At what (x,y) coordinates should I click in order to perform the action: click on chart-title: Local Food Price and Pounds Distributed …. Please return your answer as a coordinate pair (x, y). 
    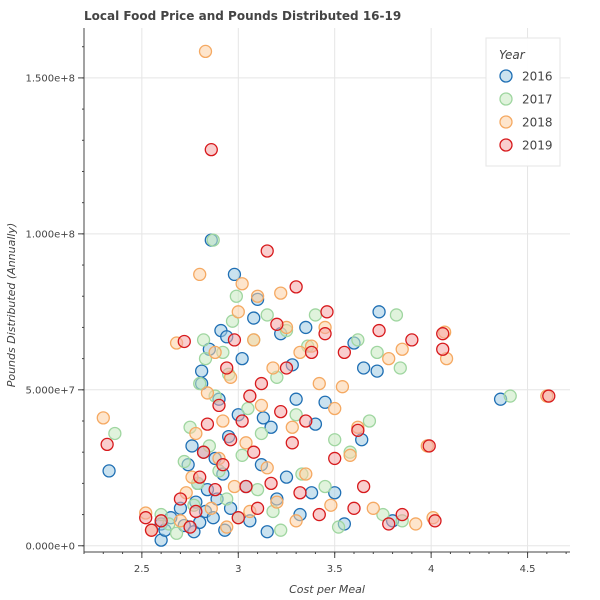
    Looking at the image, I should click on (242, 16).